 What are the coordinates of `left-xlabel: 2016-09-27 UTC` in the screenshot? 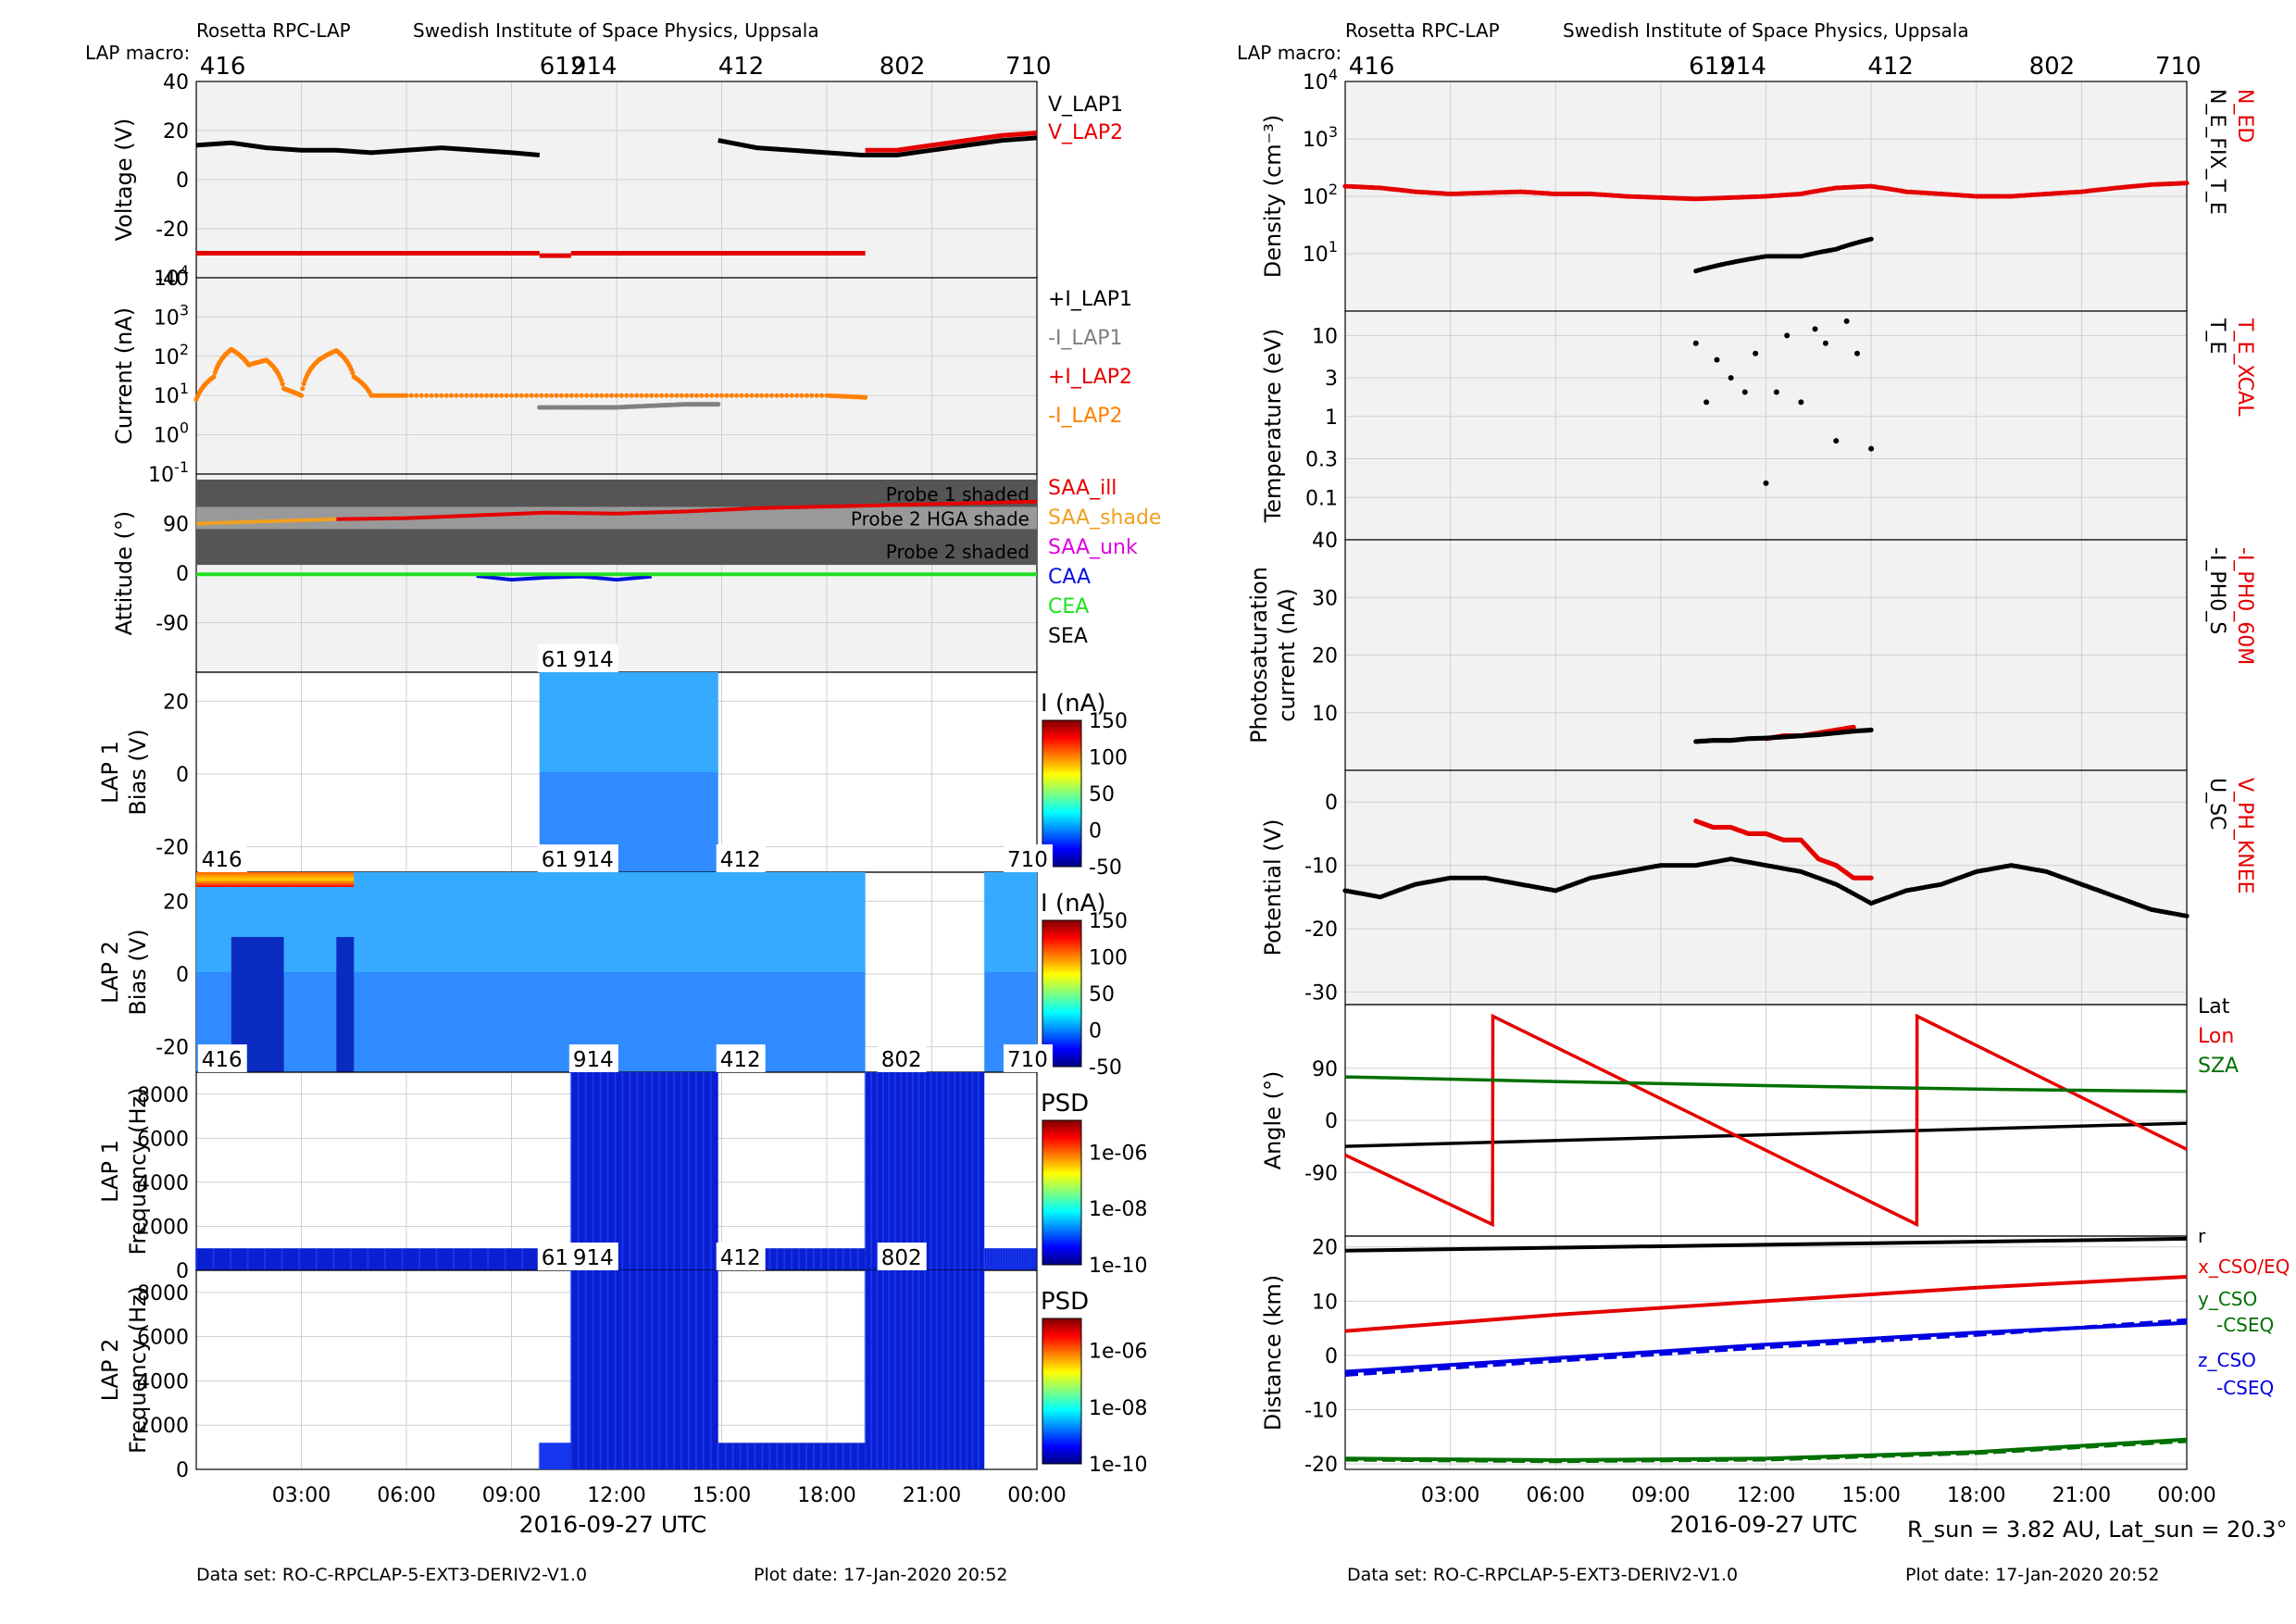 It's located at (613, 1524).